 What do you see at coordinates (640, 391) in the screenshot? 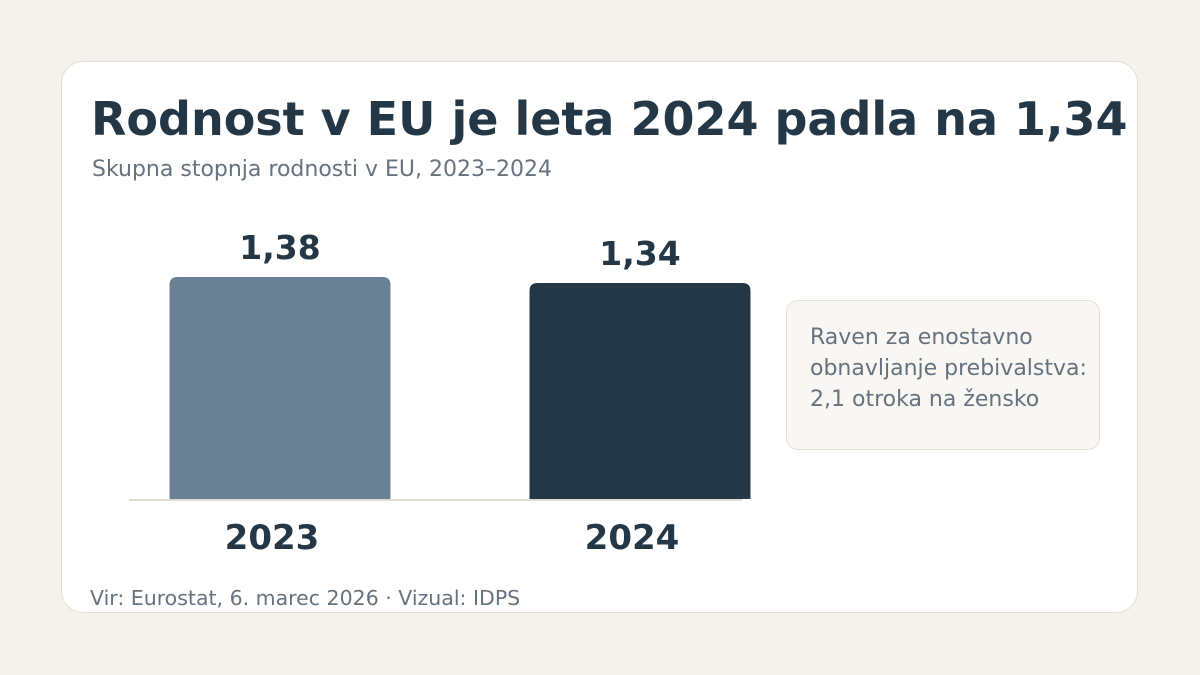
I see `bar-2024` at bounding box center [640, 391].